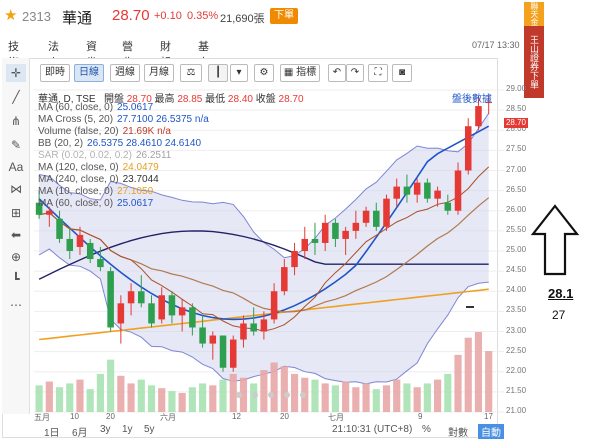  I want to click on high-label: 最高, so click(164, 99).